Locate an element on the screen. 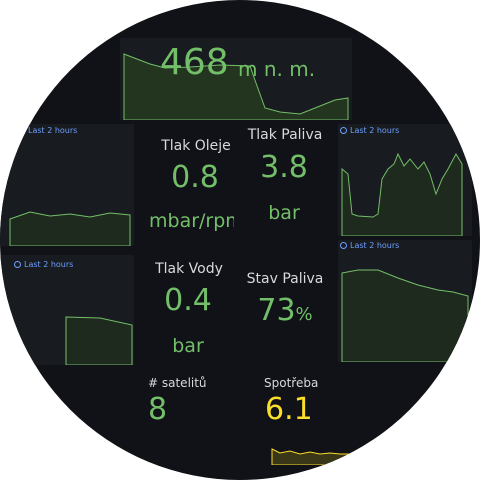 Image resolution: width=480 pixels, height=480 pixels. stat-value: 6.1 is located at coordinates (289, 409).